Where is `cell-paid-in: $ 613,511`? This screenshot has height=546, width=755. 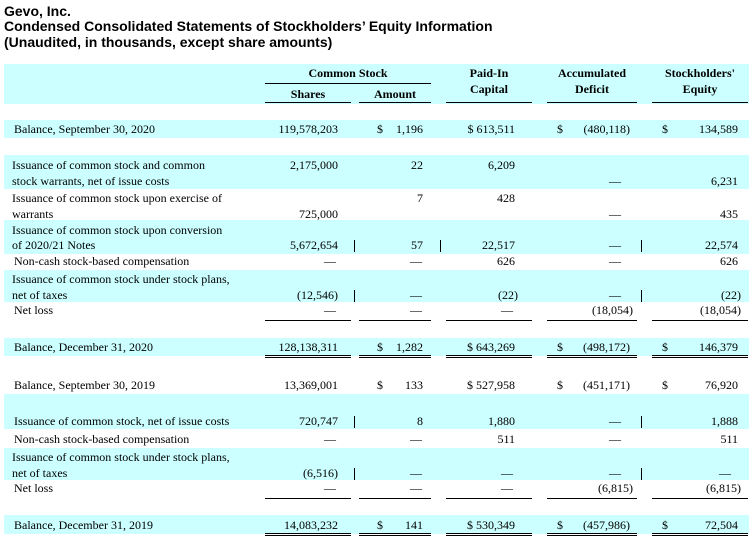 cell-paid-in: $ 613,511 is located at coordinates (491, 129).